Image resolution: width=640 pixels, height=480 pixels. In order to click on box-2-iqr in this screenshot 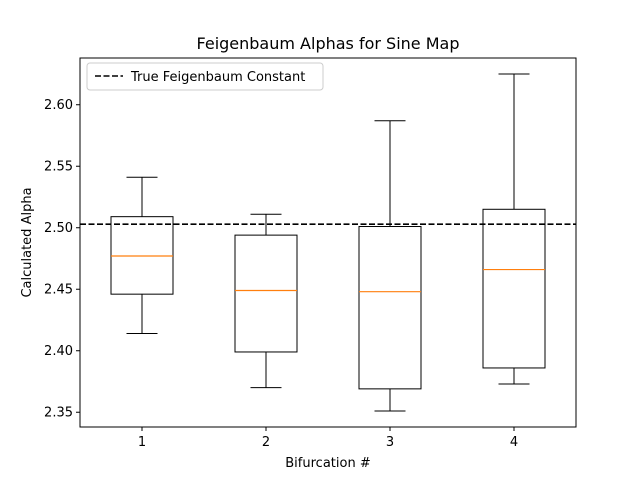, I will do `click(266, 293)`.